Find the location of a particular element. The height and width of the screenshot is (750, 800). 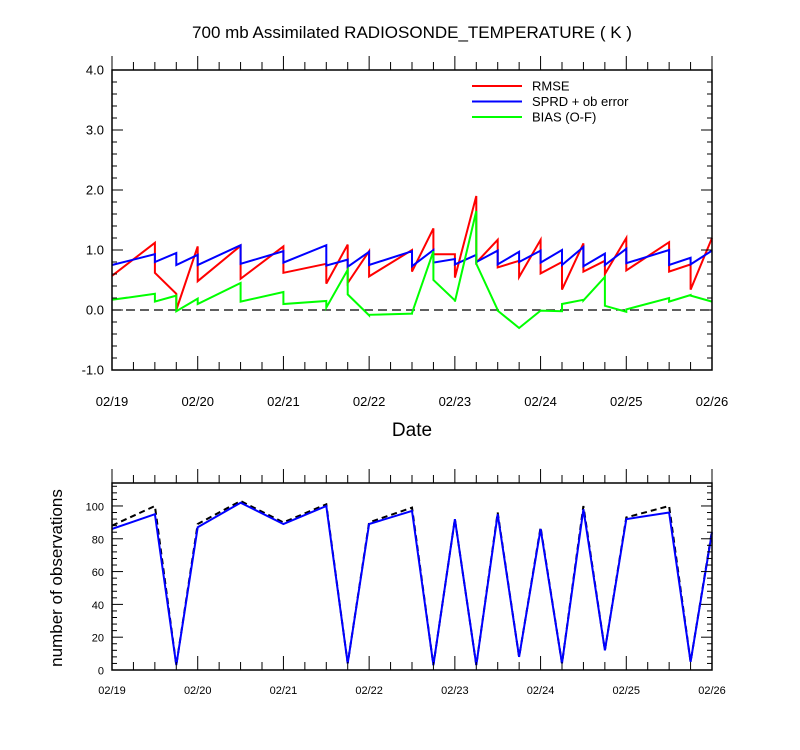

y-tick-label: 4.0 is located at coordinates (95, 70).